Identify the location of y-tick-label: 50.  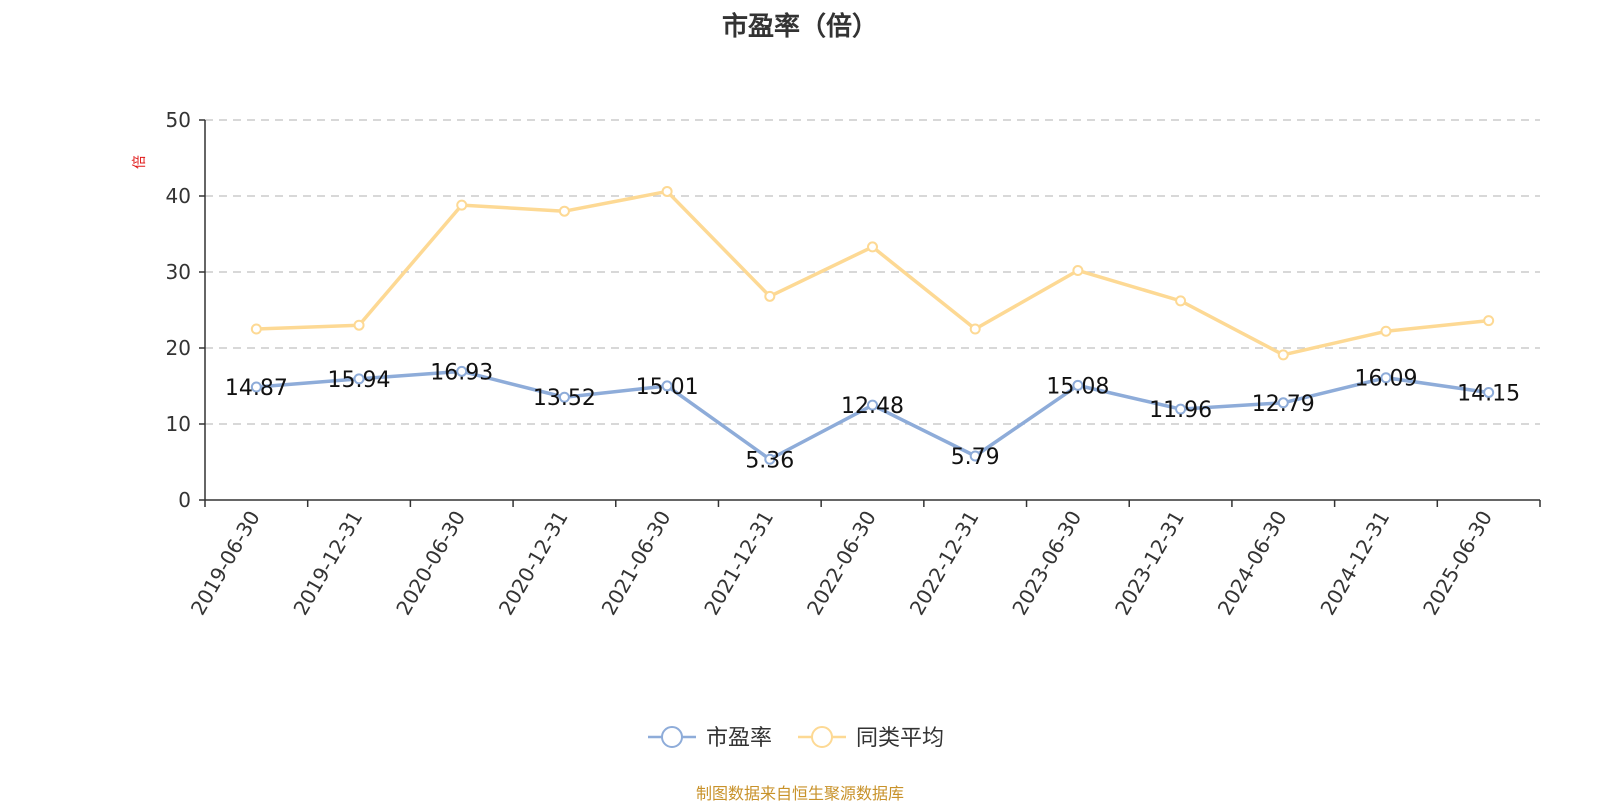
(178, 120).